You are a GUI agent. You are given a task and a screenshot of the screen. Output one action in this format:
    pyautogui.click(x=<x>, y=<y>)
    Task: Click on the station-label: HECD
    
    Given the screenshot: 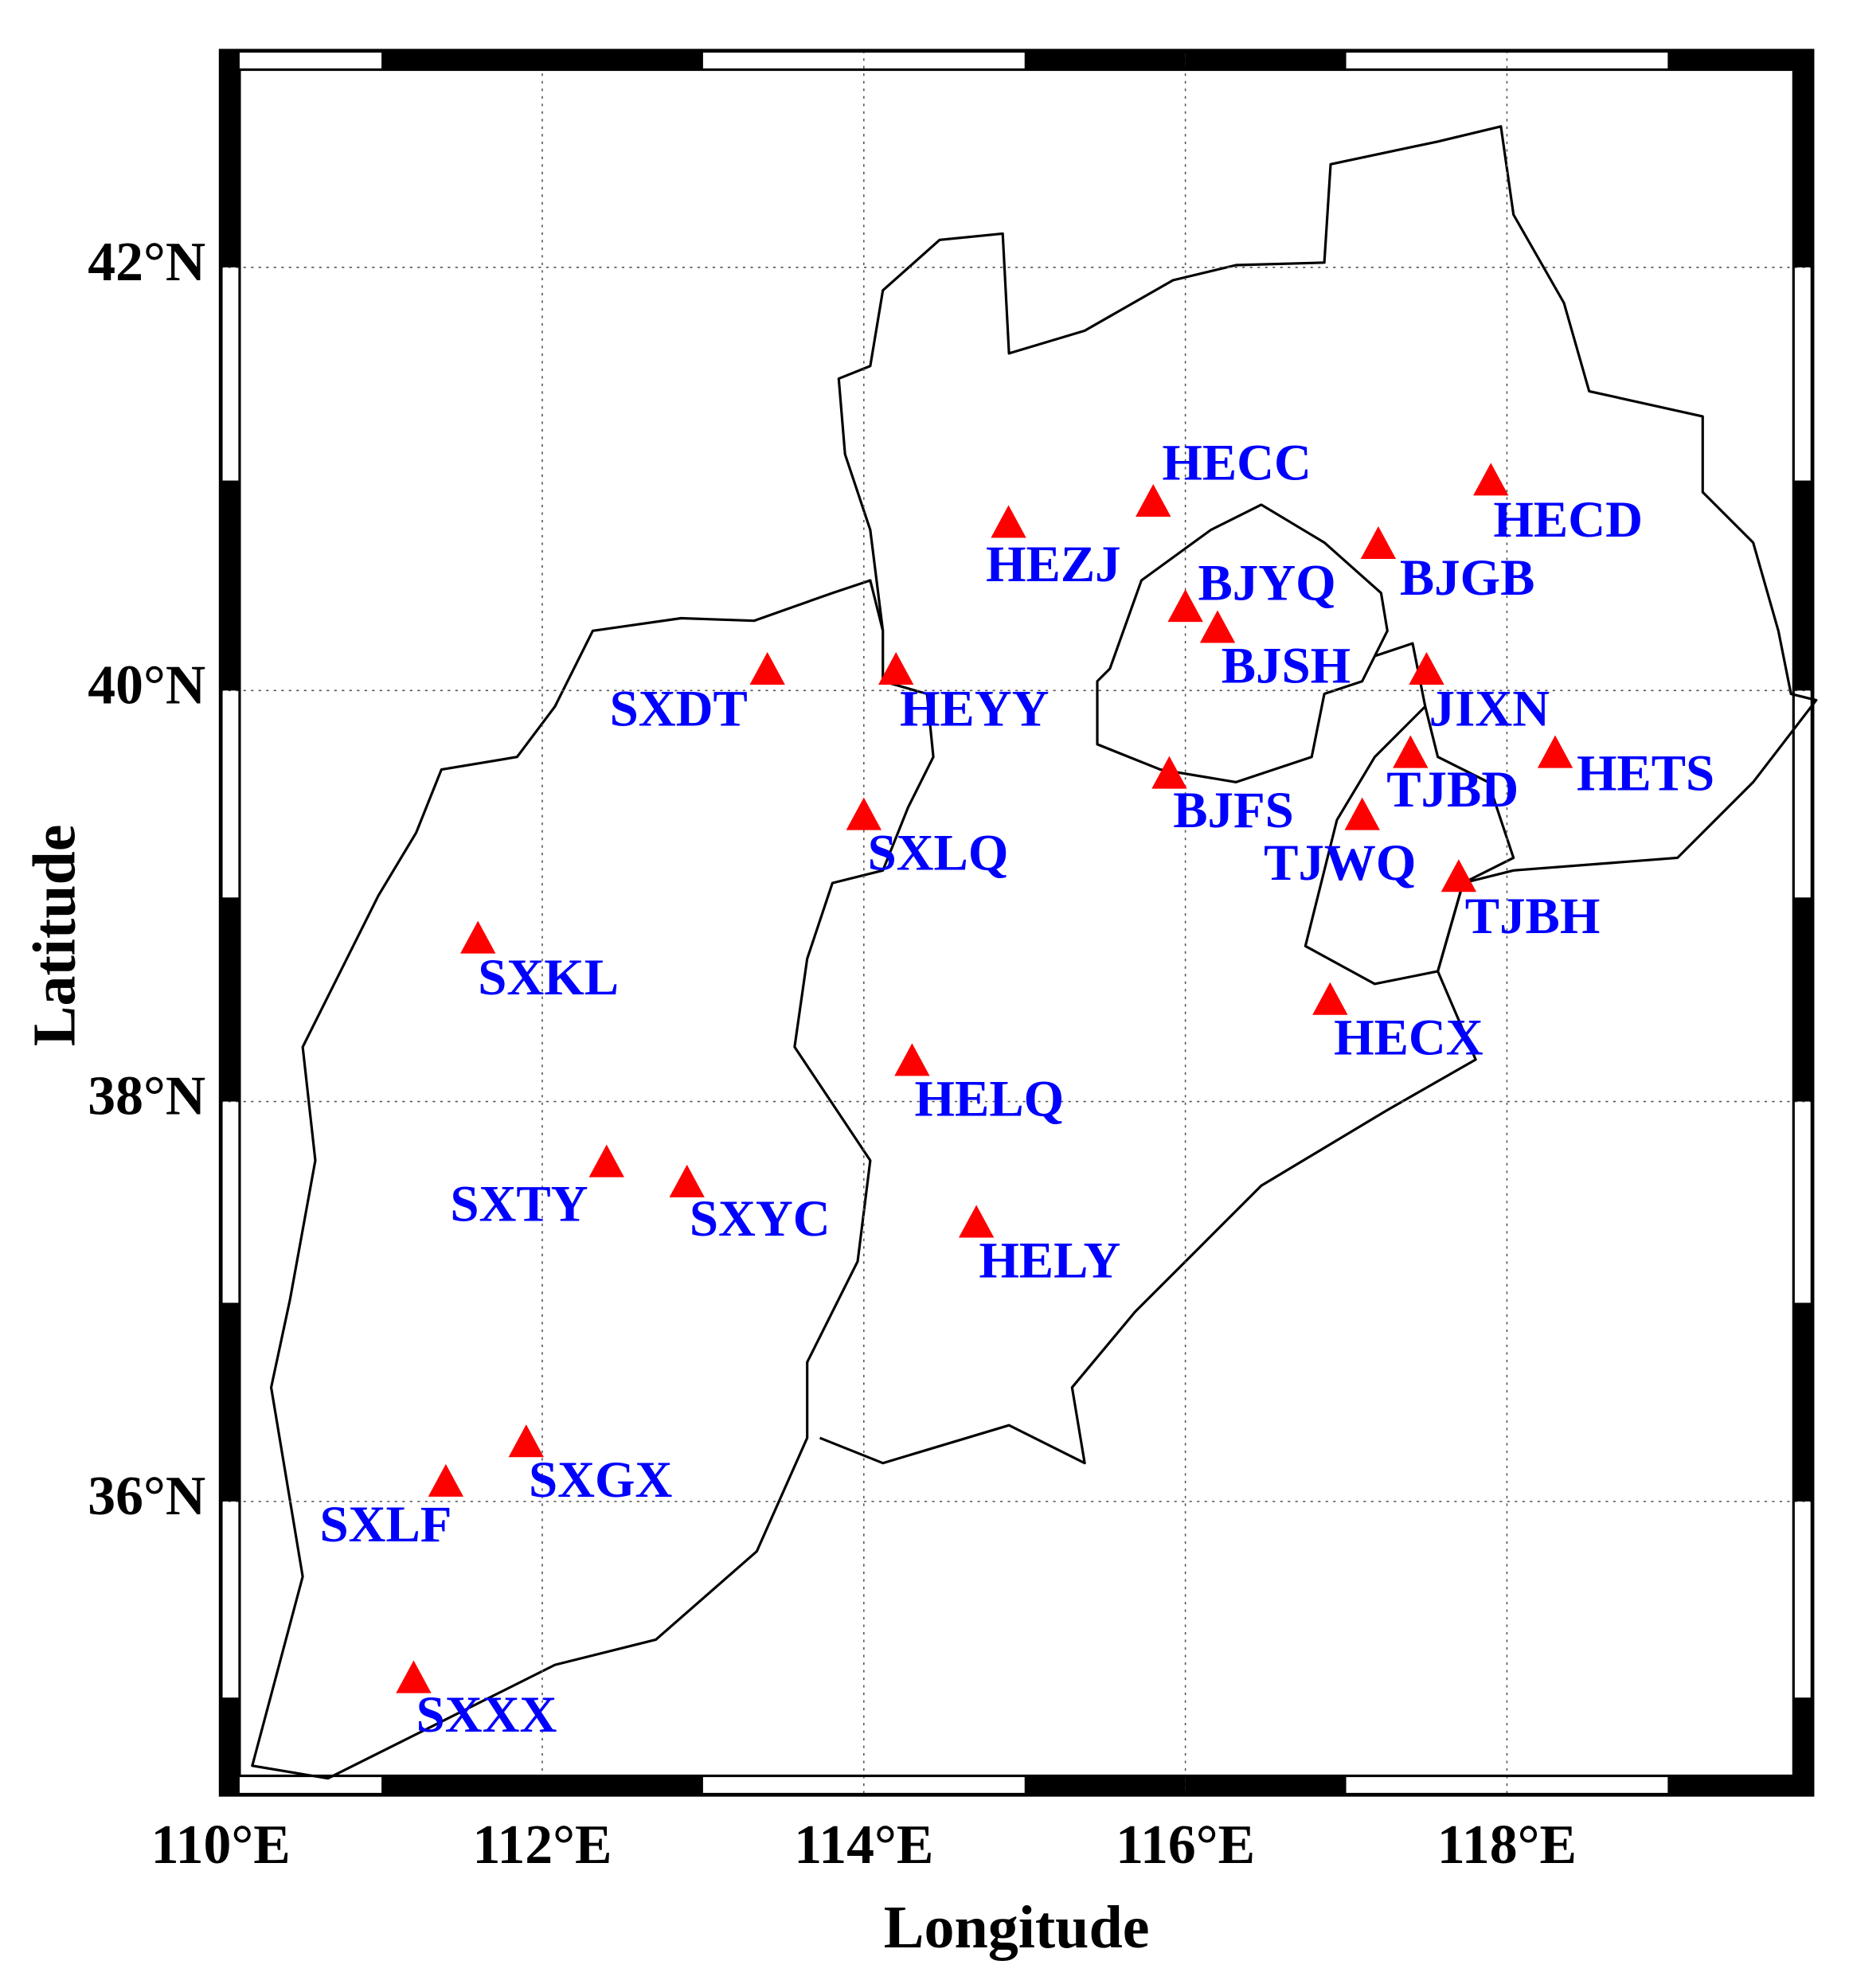 What is the action you would take?
    pyautogui.click(x=1568, y=520)
    